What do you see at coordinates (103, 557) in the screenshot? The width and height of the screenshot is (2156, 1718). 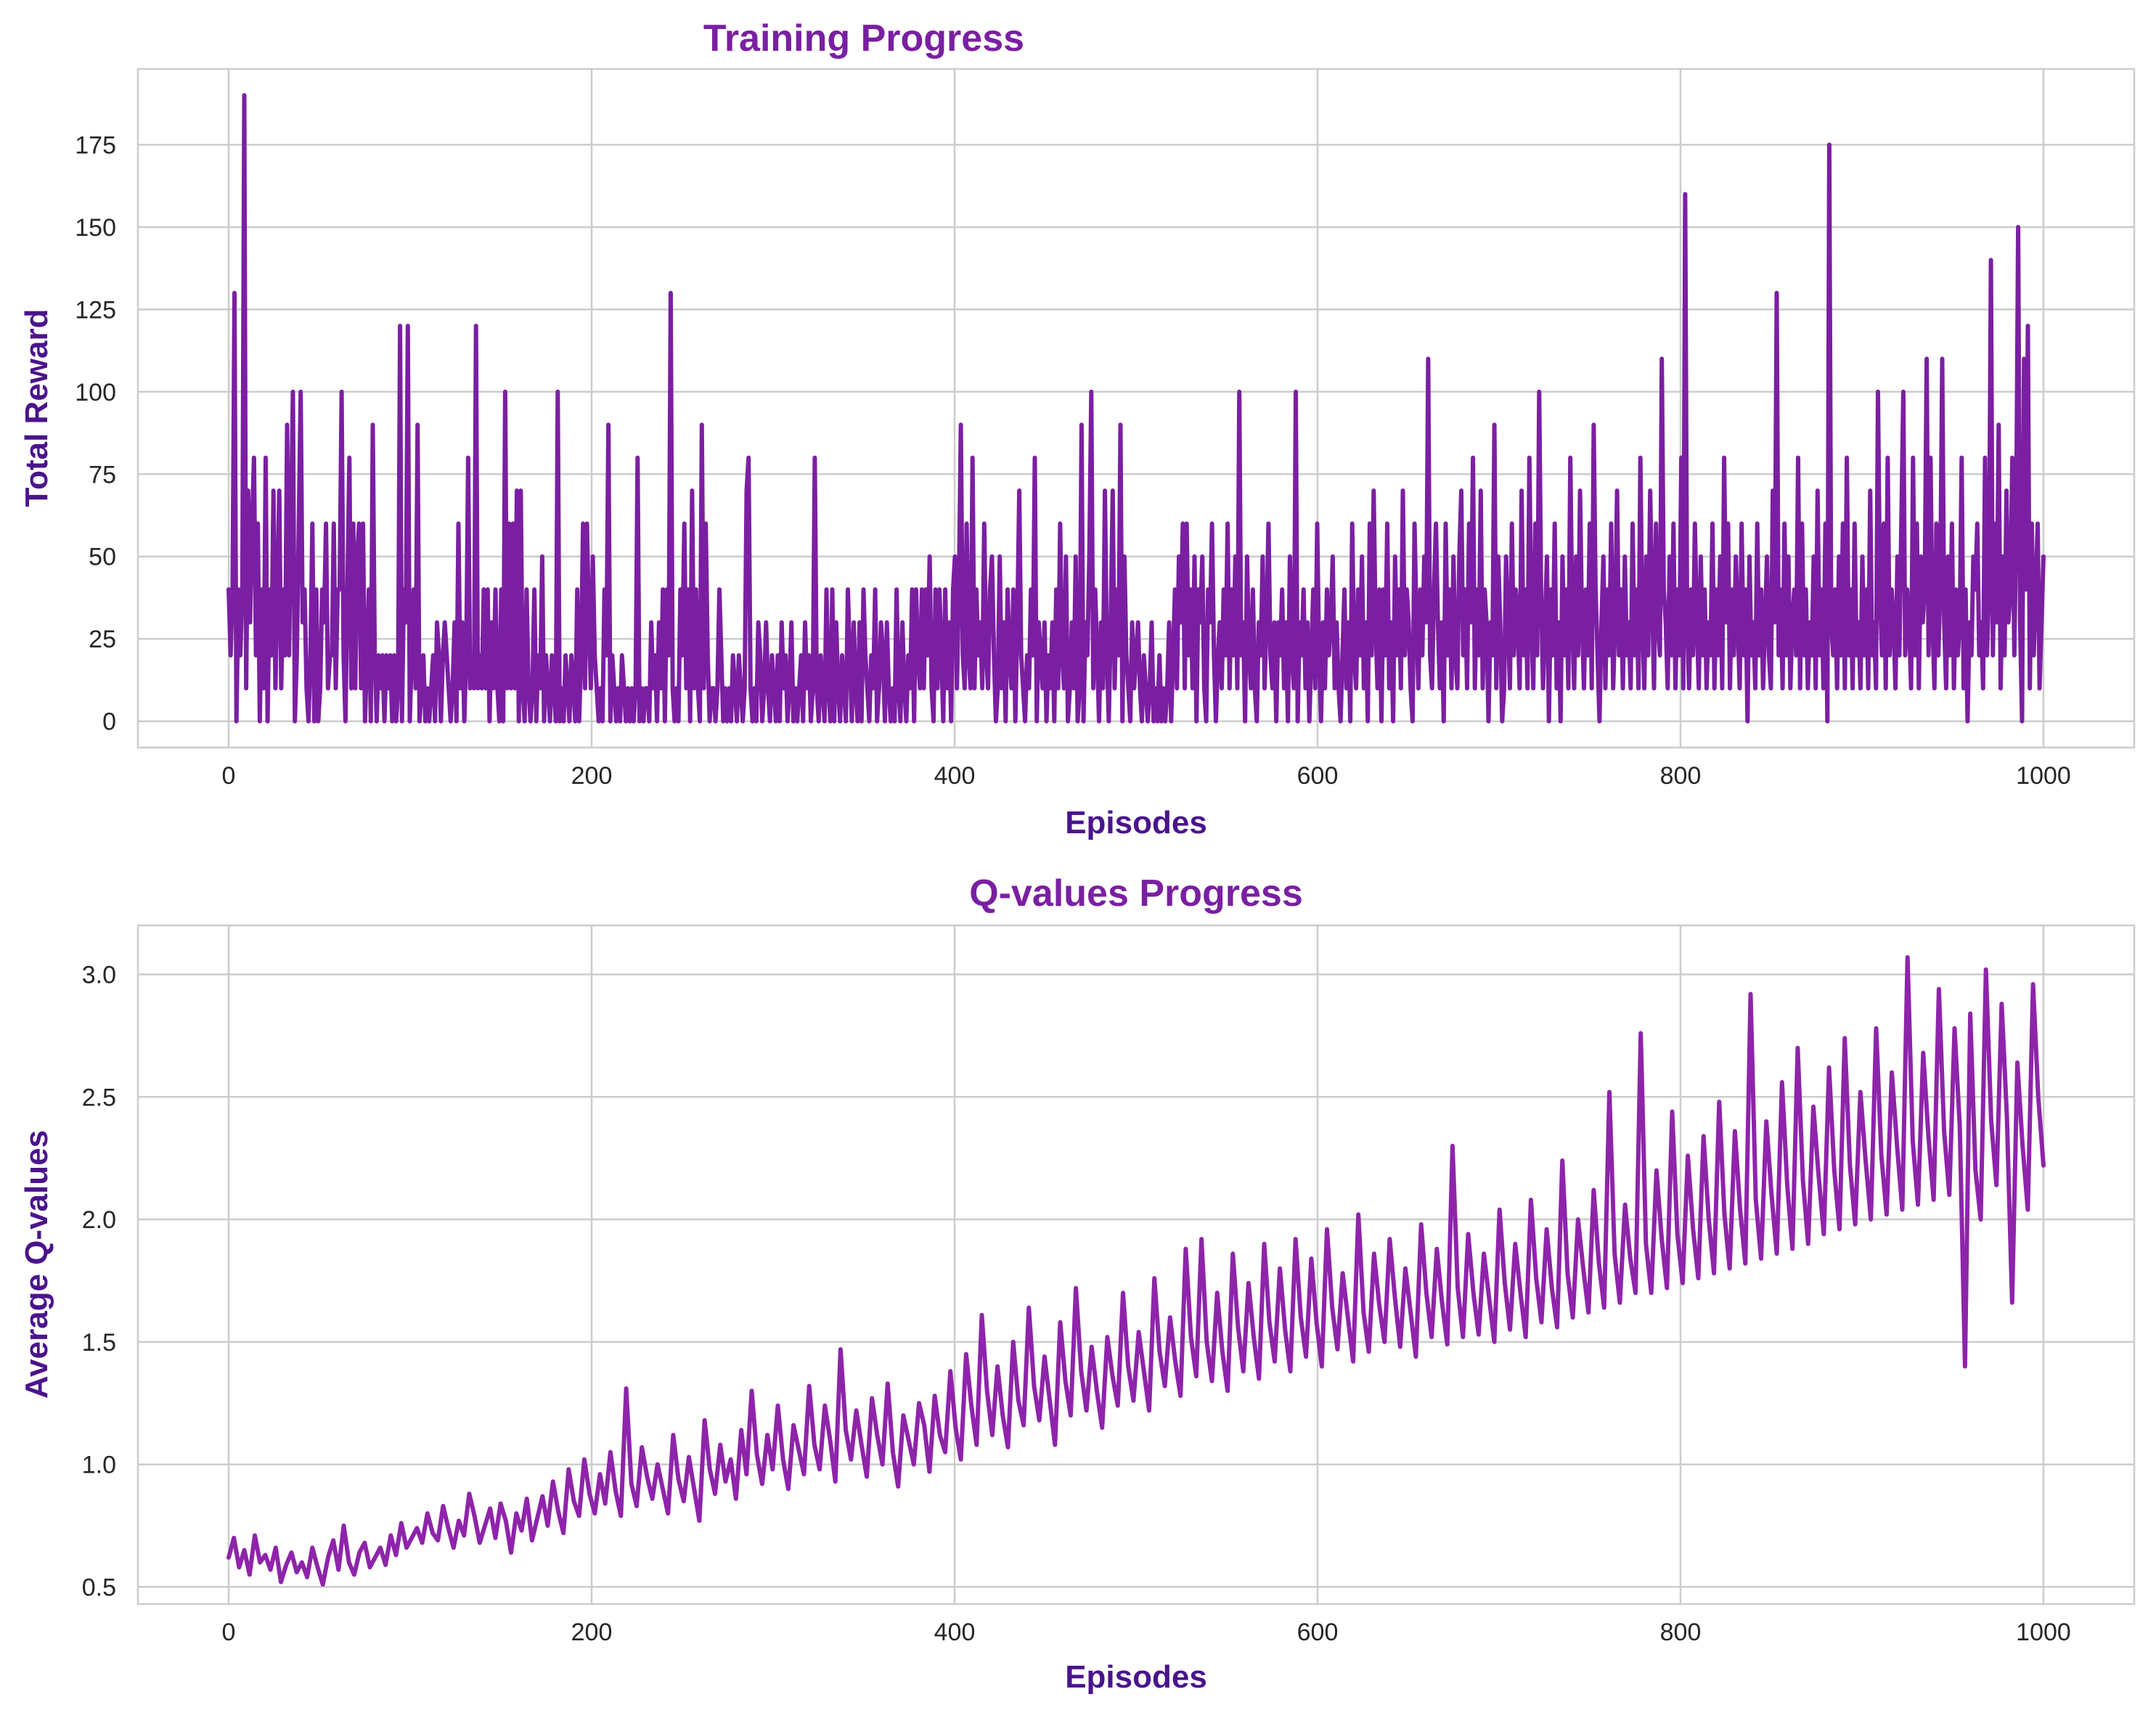 I see `y-tick-label: 50` at bounding box center [103, 557].